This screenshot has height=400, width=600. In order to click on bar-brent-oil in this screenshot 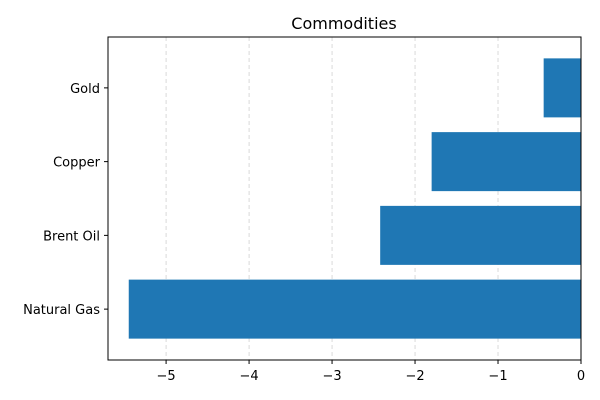, I will do `click(480, 235)`.